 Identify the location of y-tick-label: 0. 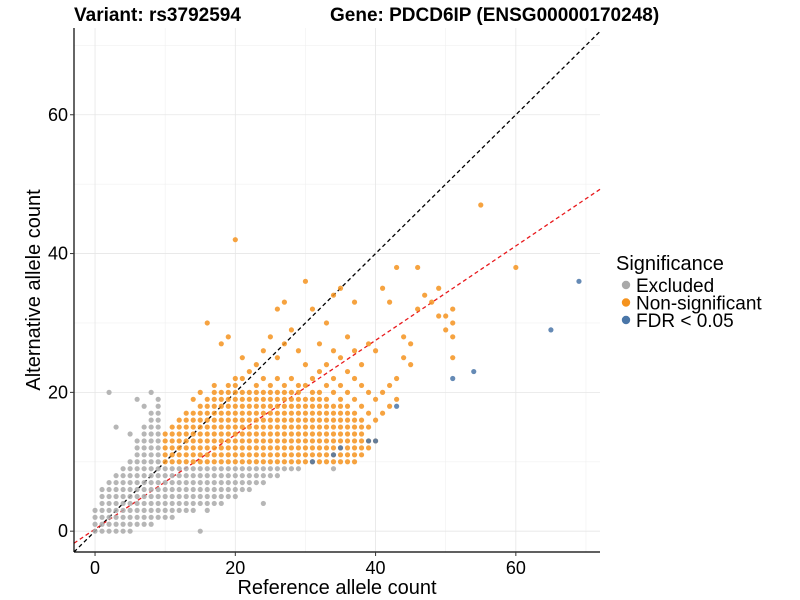
(63, 531).